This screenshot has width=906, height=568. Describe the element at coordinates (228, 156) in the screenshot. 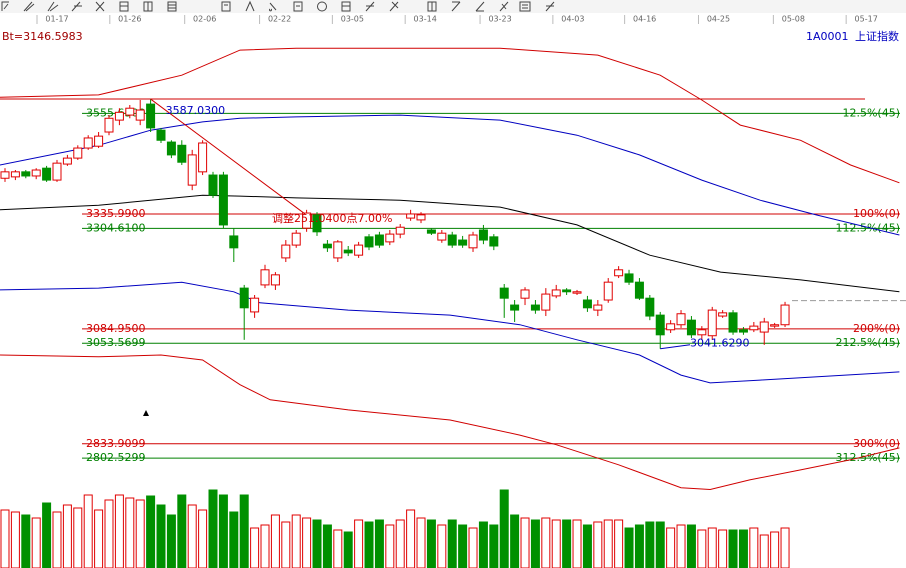

I see `trend-line` at that location.